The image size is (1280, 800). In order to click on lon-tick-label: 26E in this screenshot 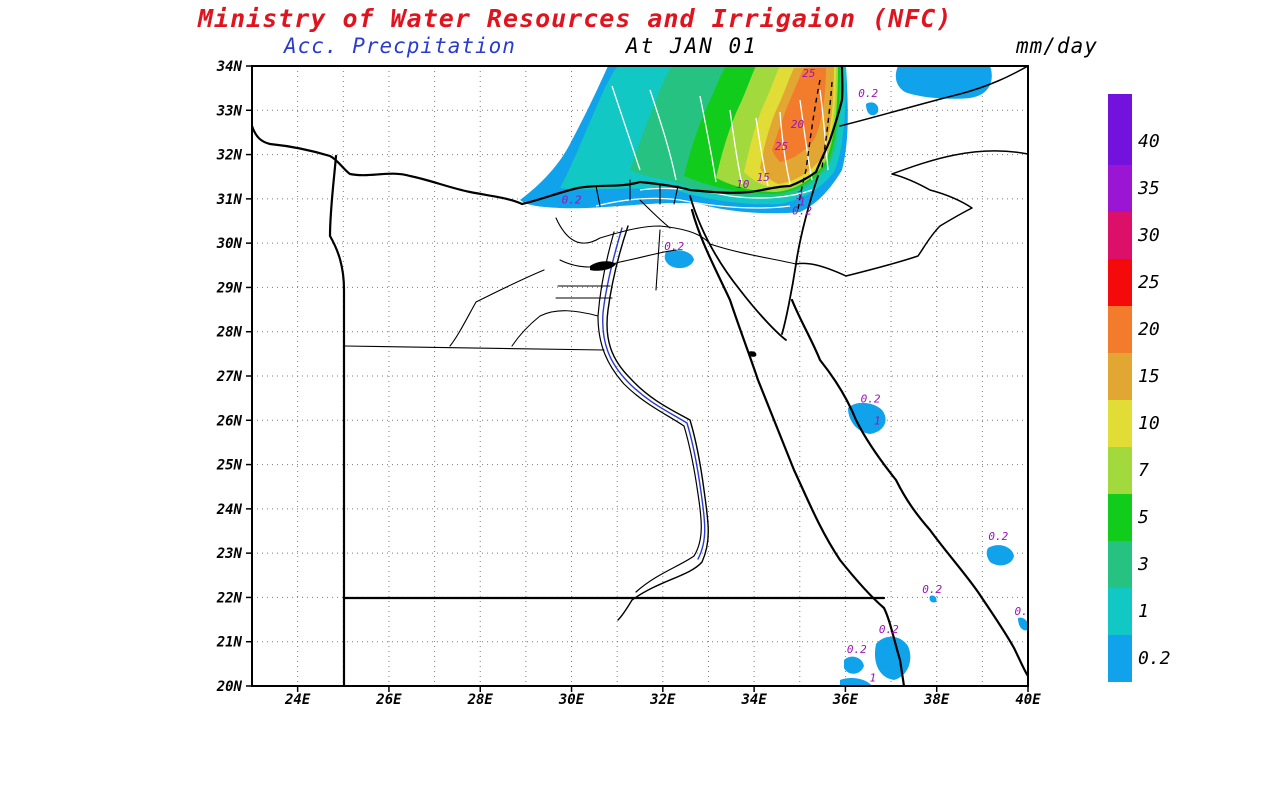, I will do `click(388, 700)`.